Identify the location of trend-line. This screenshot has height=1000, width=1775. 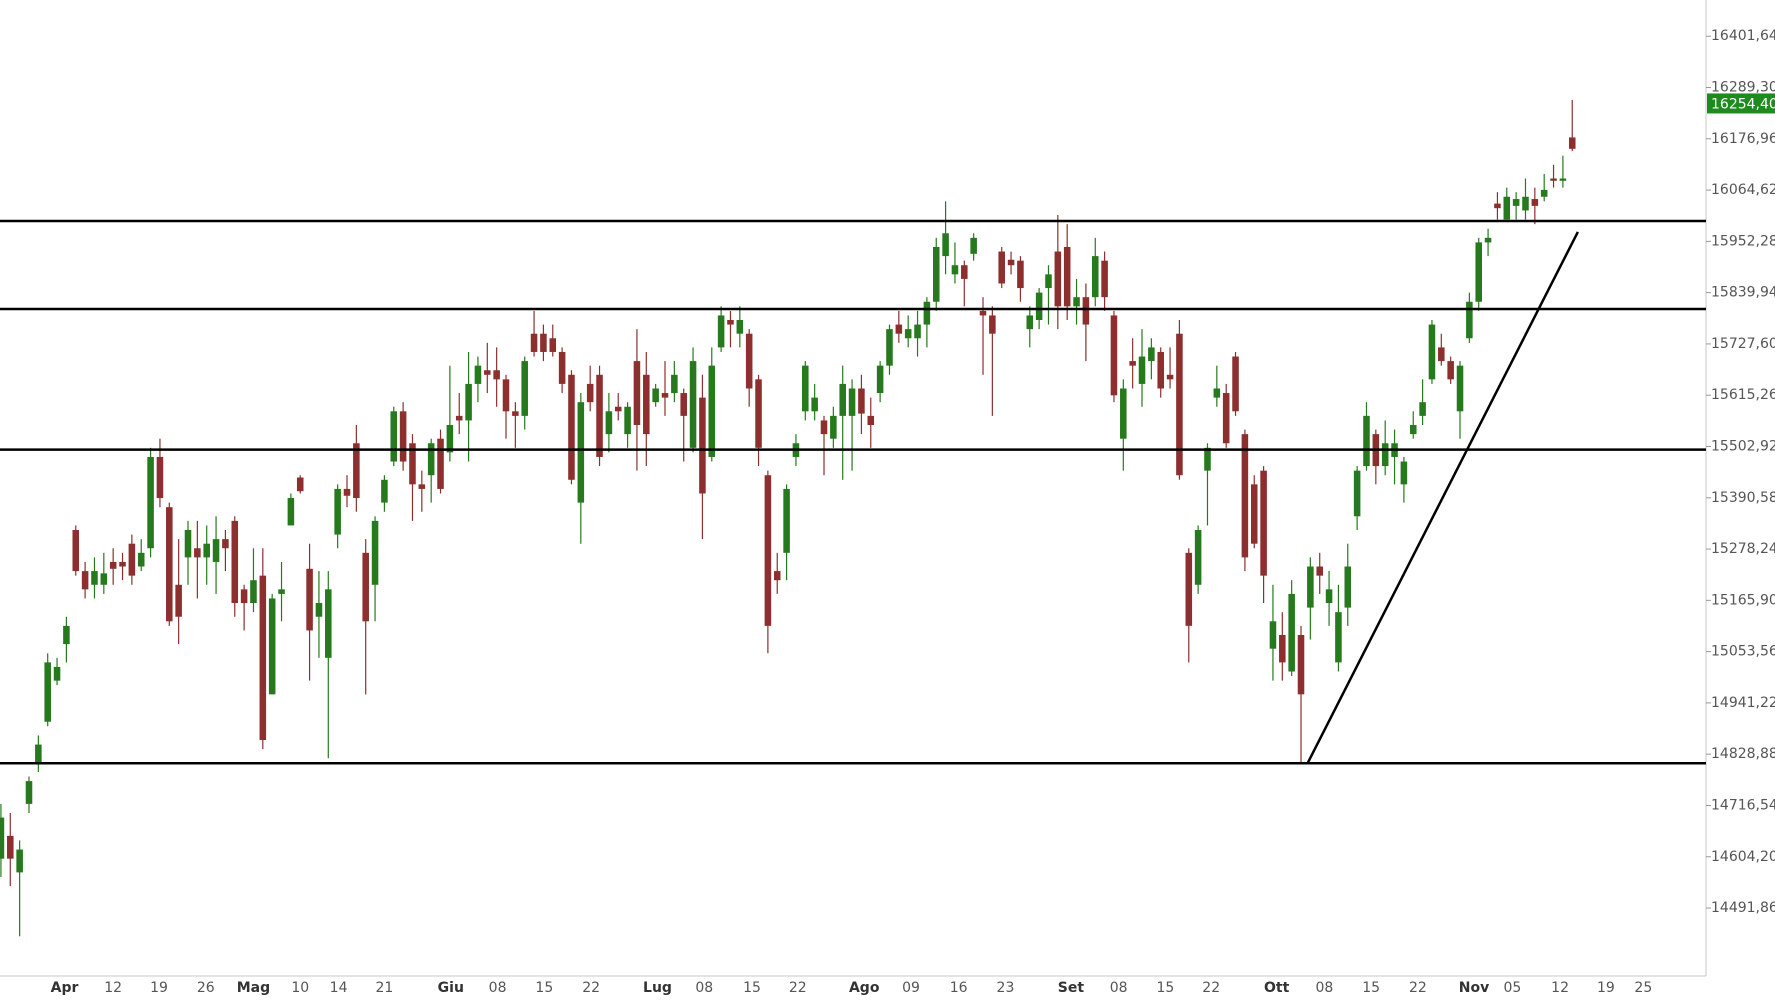
(1442, 497).